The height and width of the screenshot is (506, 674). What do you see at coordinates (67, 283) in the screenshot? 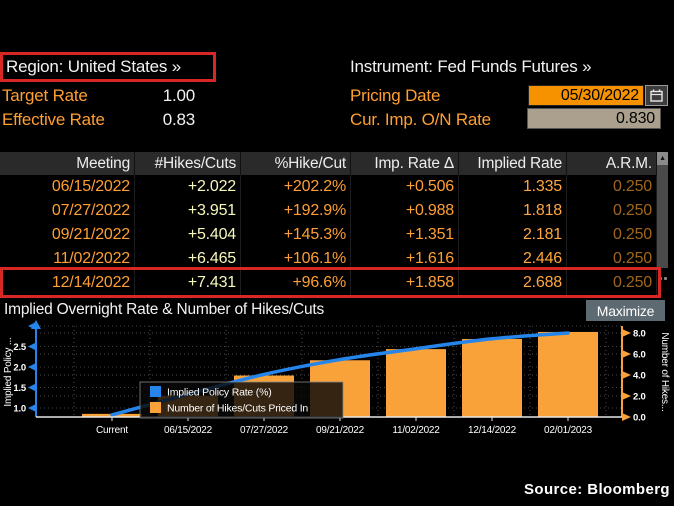
I see `table-cell: 12/14/2022` at bounding box center [67, 283].